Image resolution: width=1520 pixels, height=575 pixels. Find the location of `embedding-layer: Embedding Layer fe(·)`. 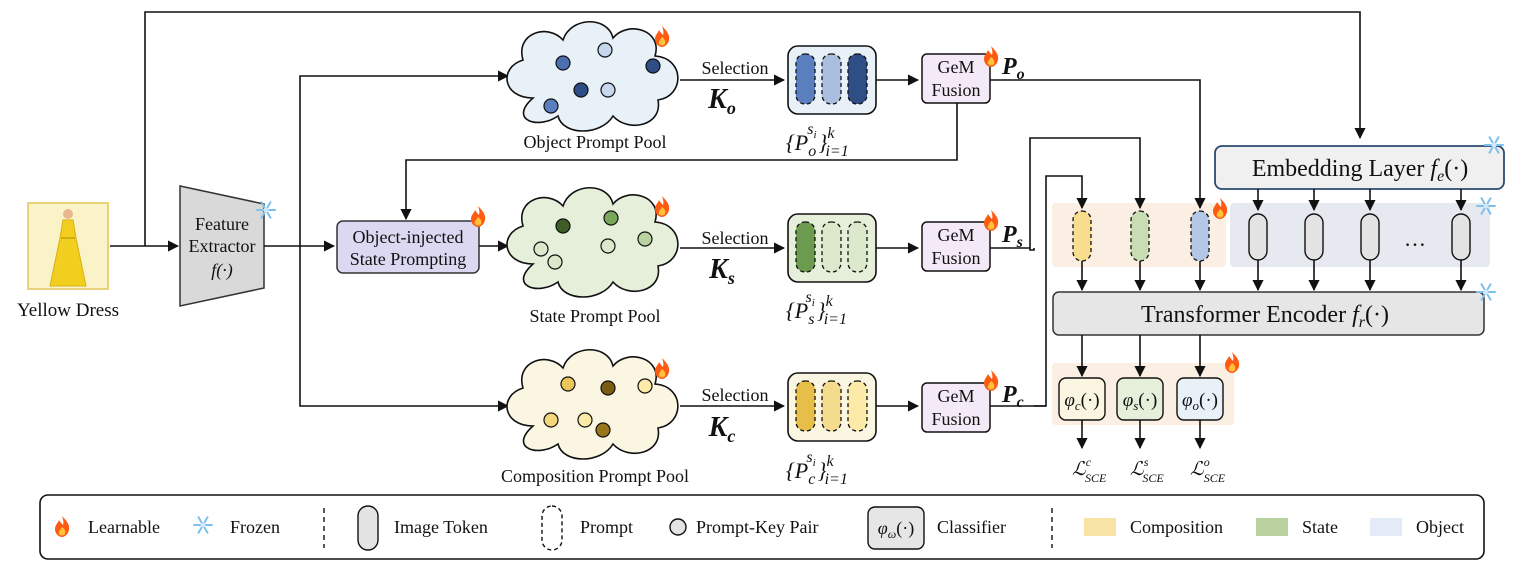

embedding-layer: Embedding Layer fe(·) is located at coordinates (1359, 167).